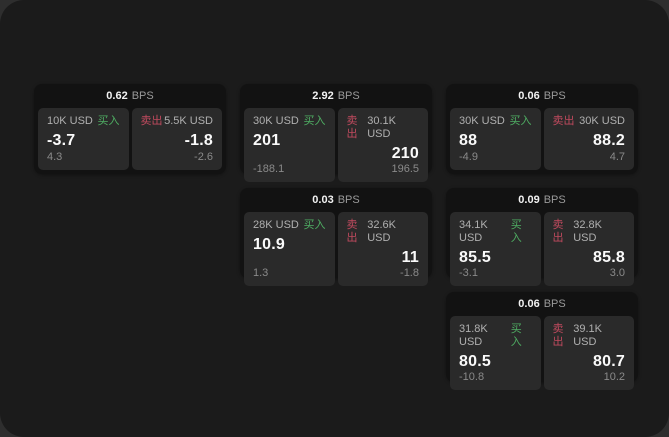  Describe the element at coordinates (542, 200) in the screenshot. I see `bps-header: 0.09 BPS` at that location.